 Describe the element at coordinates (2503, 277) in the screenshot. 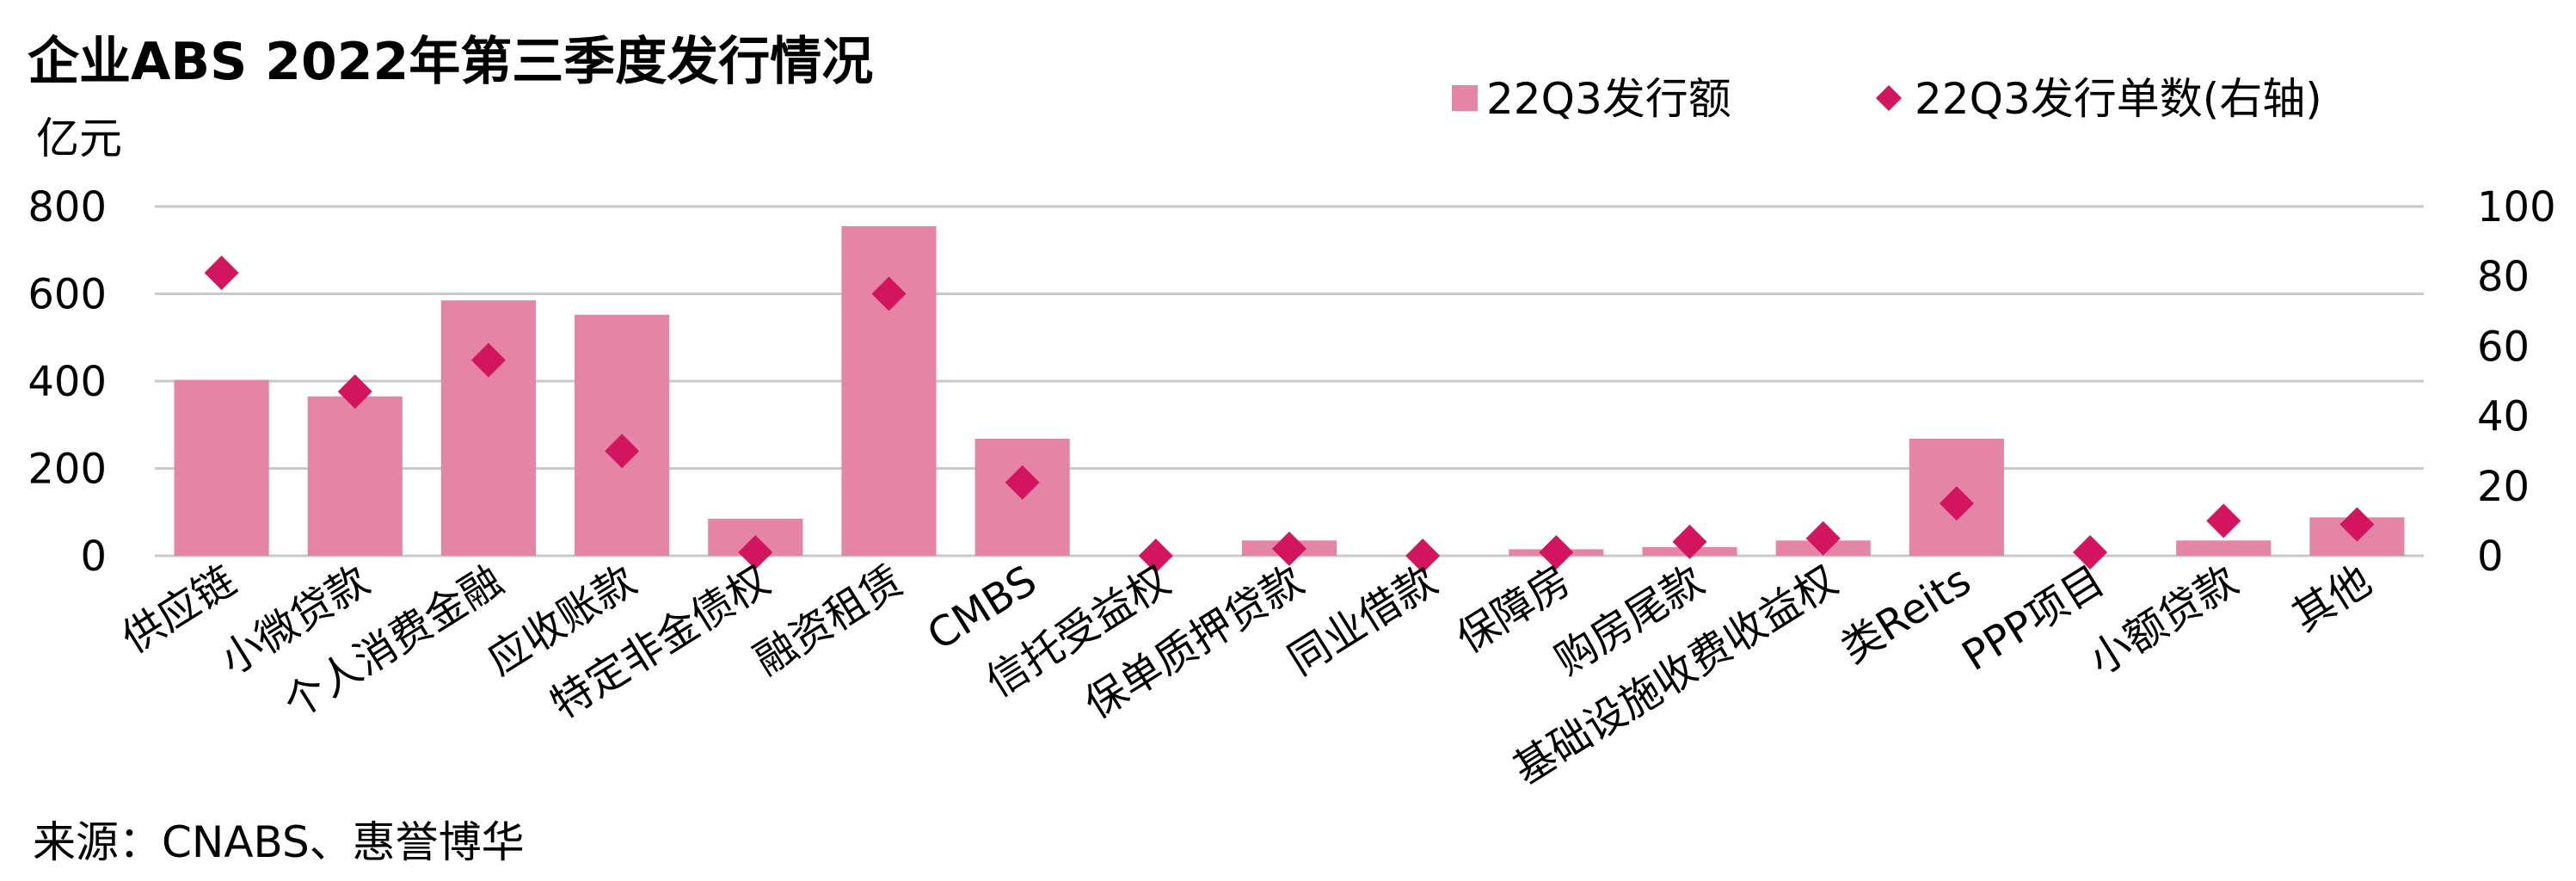

I see `right-tick-label: 80` at that location.